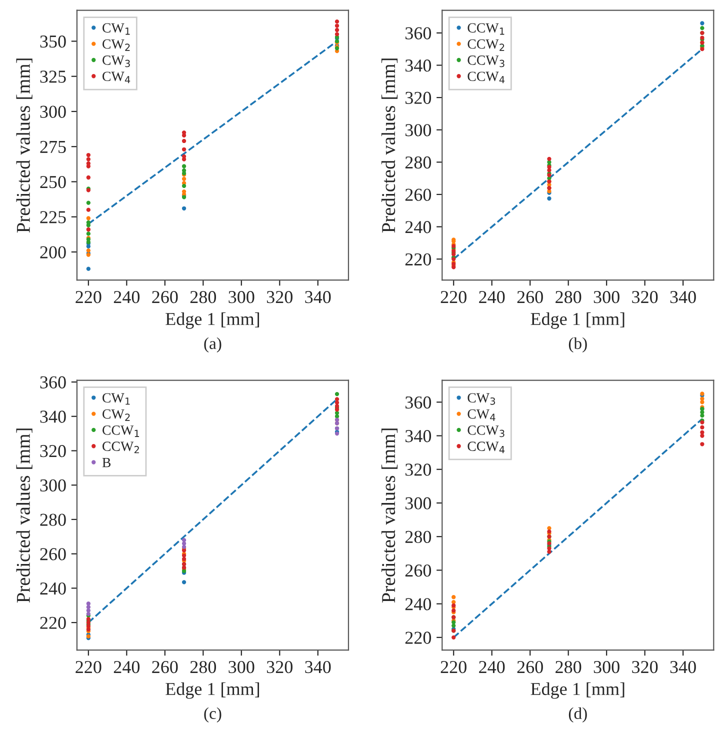 Image resolution: width=726 pixels, height=737 pixels. Describe the element at coordinates (53, 41) in the screenshot. I see `y-tick-label: 350` at that location.